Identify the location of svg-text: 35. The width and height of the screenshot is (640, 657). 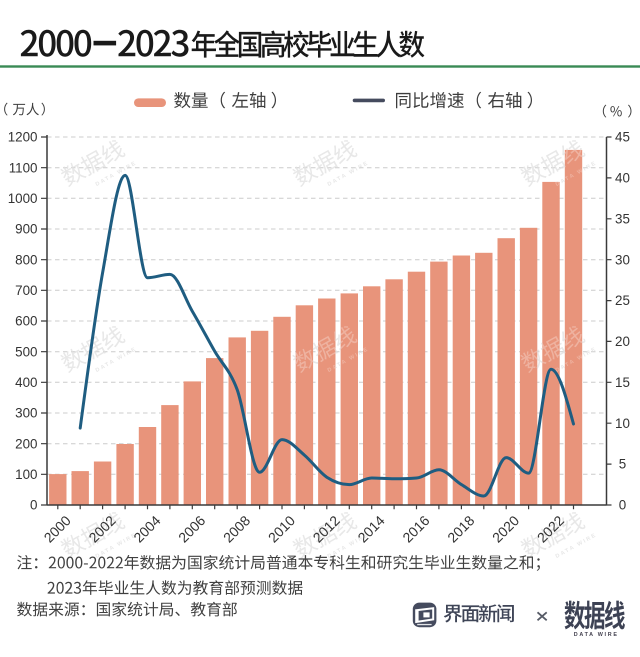
(622, 218).